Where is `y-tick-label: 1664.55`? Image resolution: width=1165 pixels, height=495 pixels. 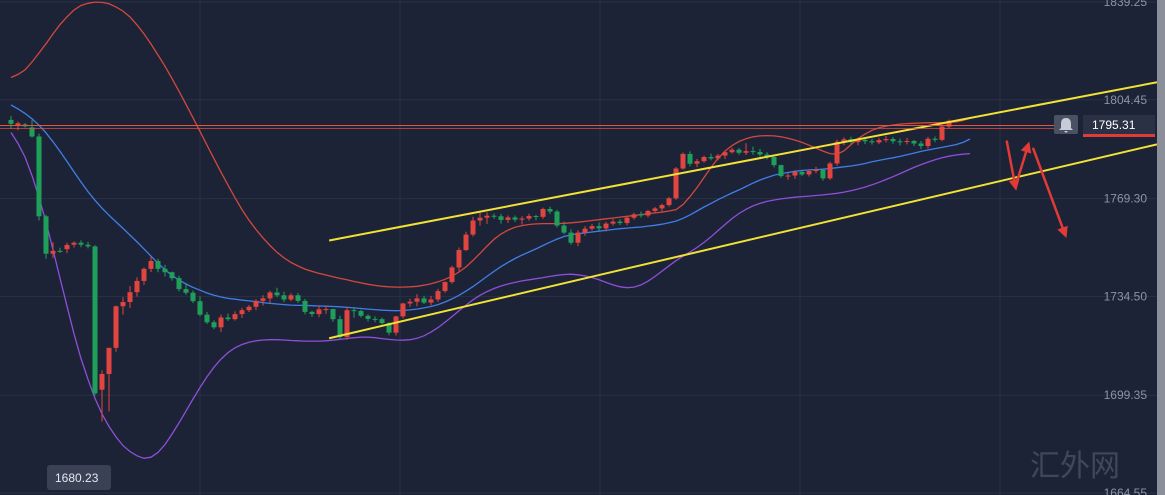
y-tick-label: 1664.55 is located at coordinates (1126, 490).